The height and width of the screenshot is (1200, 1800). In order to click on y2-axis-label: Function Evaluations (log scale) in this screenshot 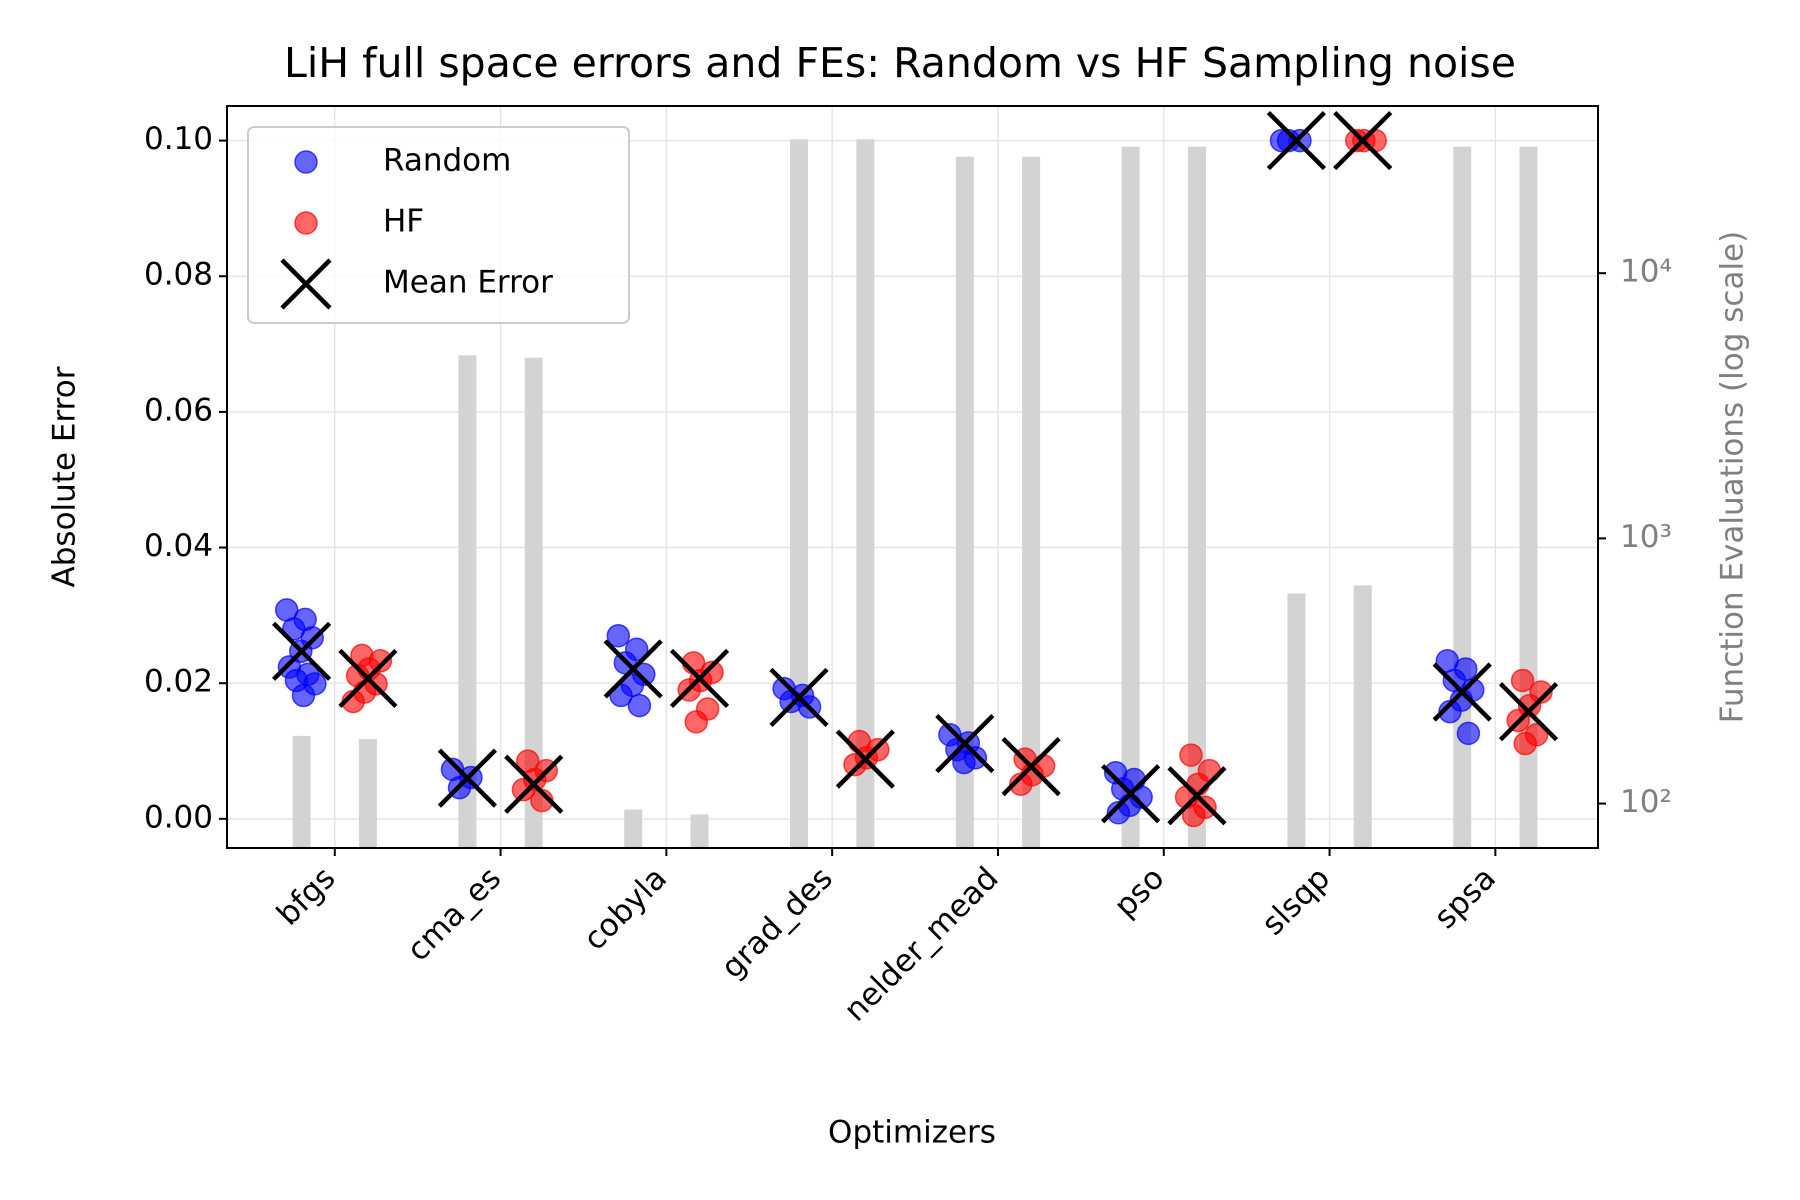, I will do `click(1733, 477)`.